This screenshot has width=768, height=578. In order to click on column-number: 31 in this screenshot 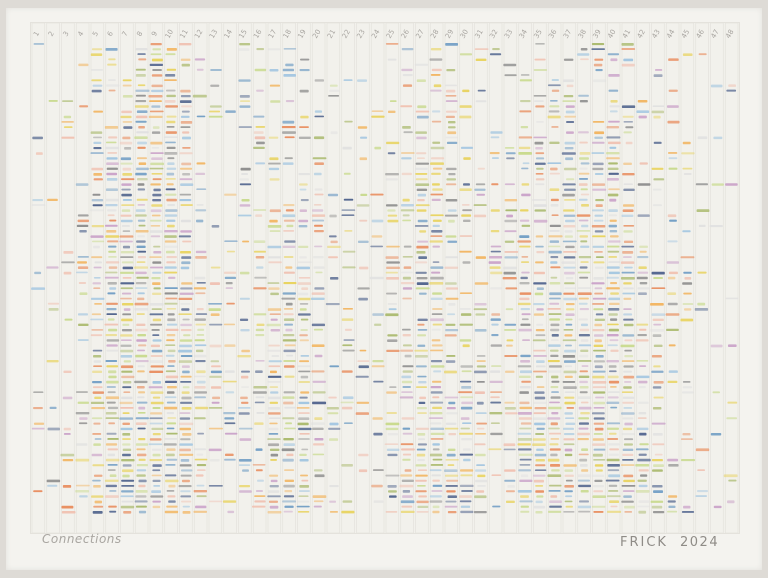, I will do `click(478, 34)`.